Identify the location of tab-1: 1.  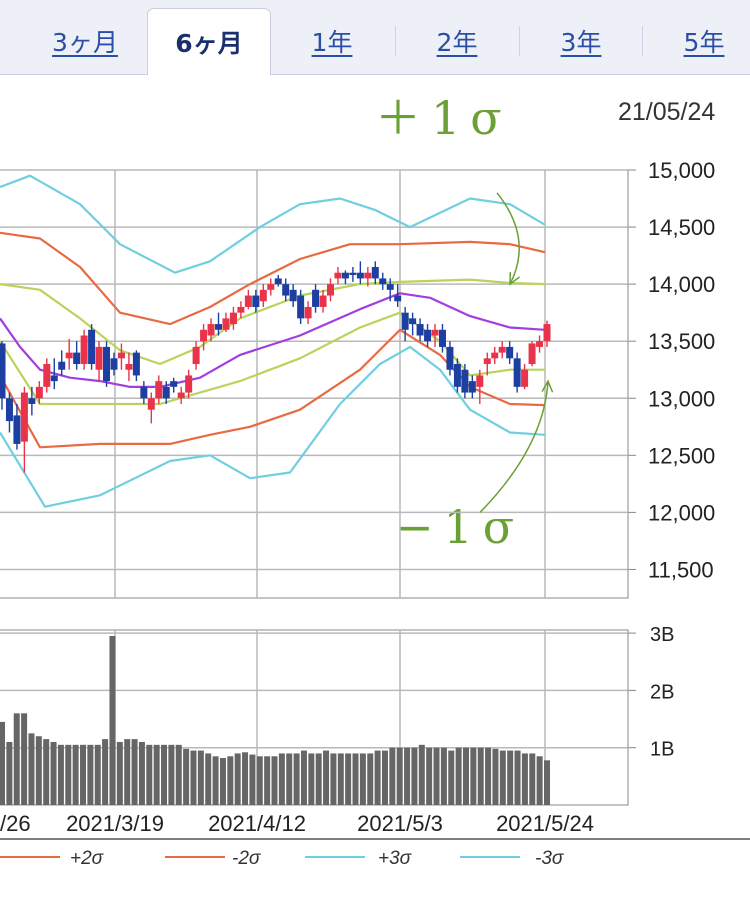
(5, 41).